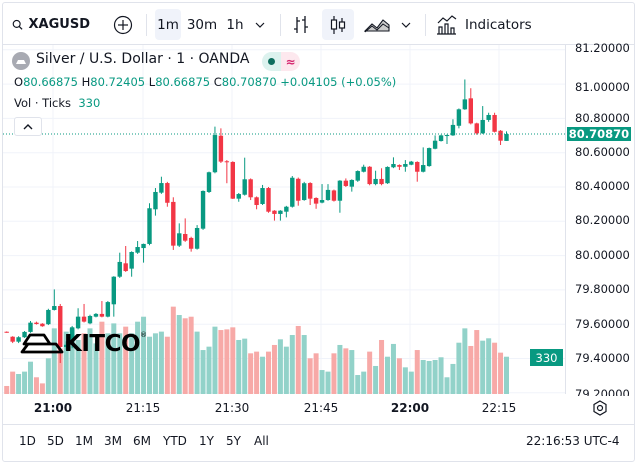 Image resolution: width=637 pixels, height=464 pixels. What do you see at coordinates (233, 441) in the screenshot?
I see `range-5y: 5Y` at bounding box center [233, 441].